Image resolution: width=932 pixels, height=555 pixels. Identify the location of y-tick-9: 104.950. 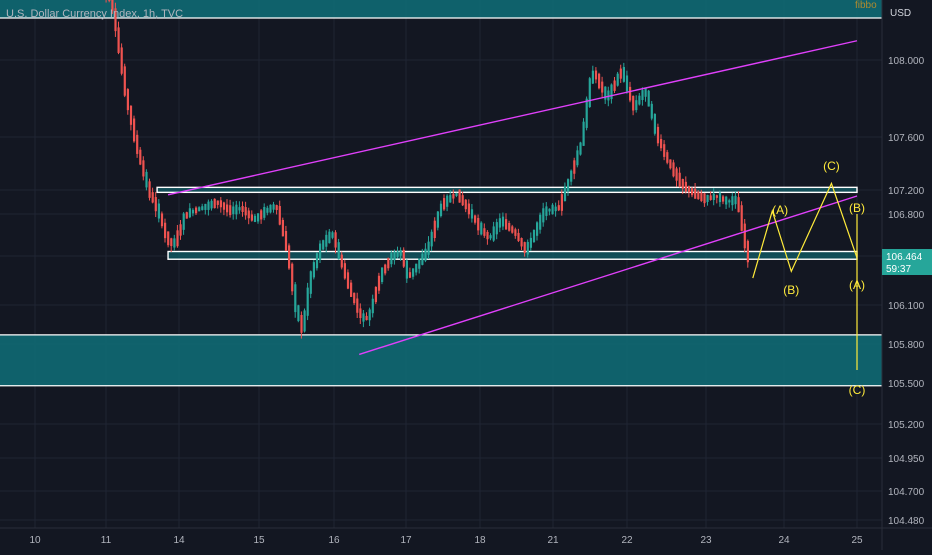
(906, 459).